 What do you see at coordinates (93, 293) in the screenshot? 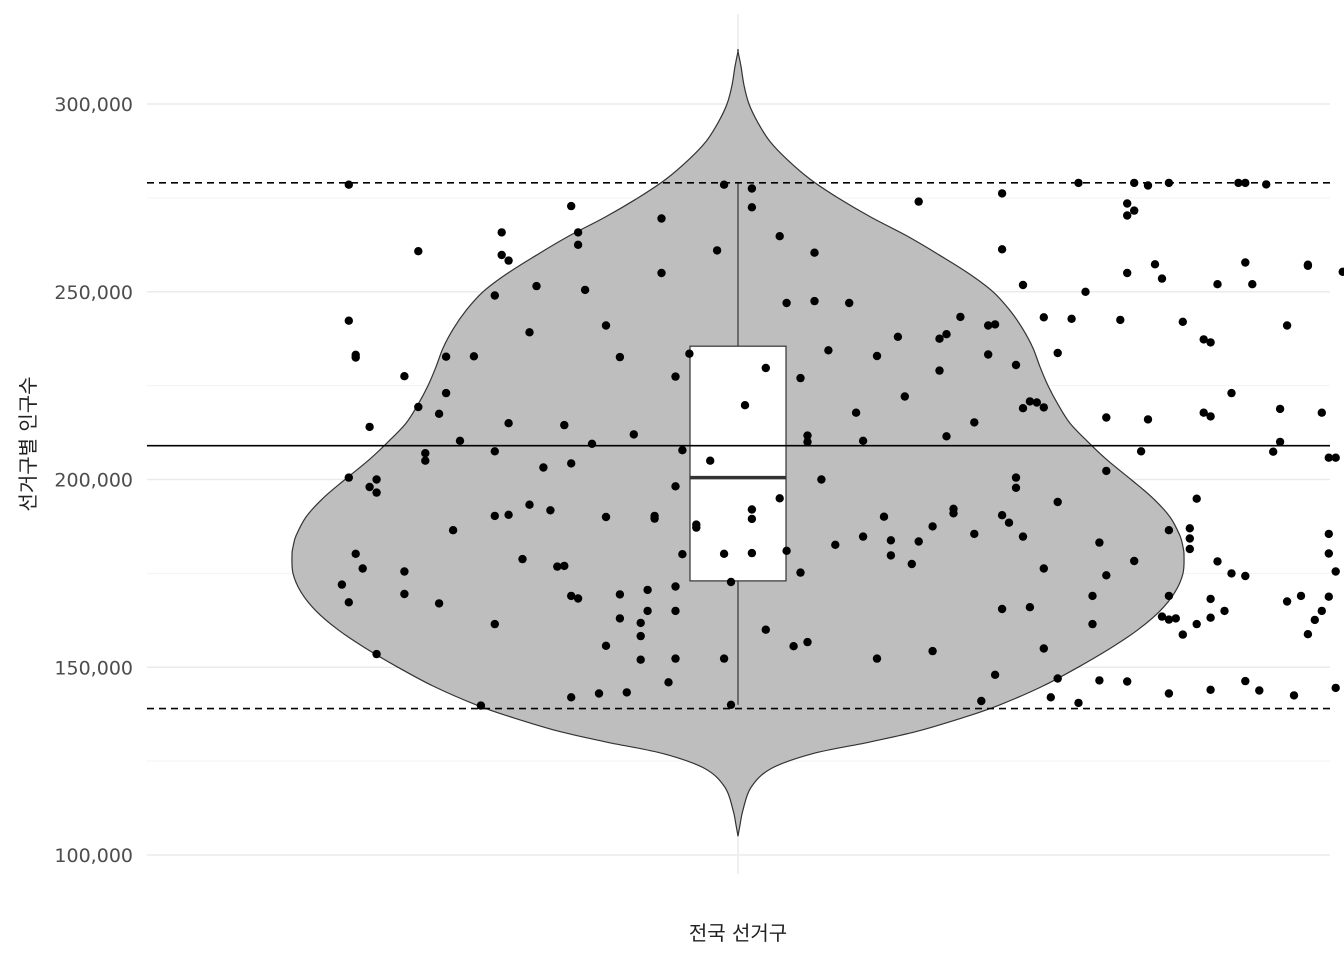
I see `y-tick-label: 250,000` at bounding box center [93, 293].